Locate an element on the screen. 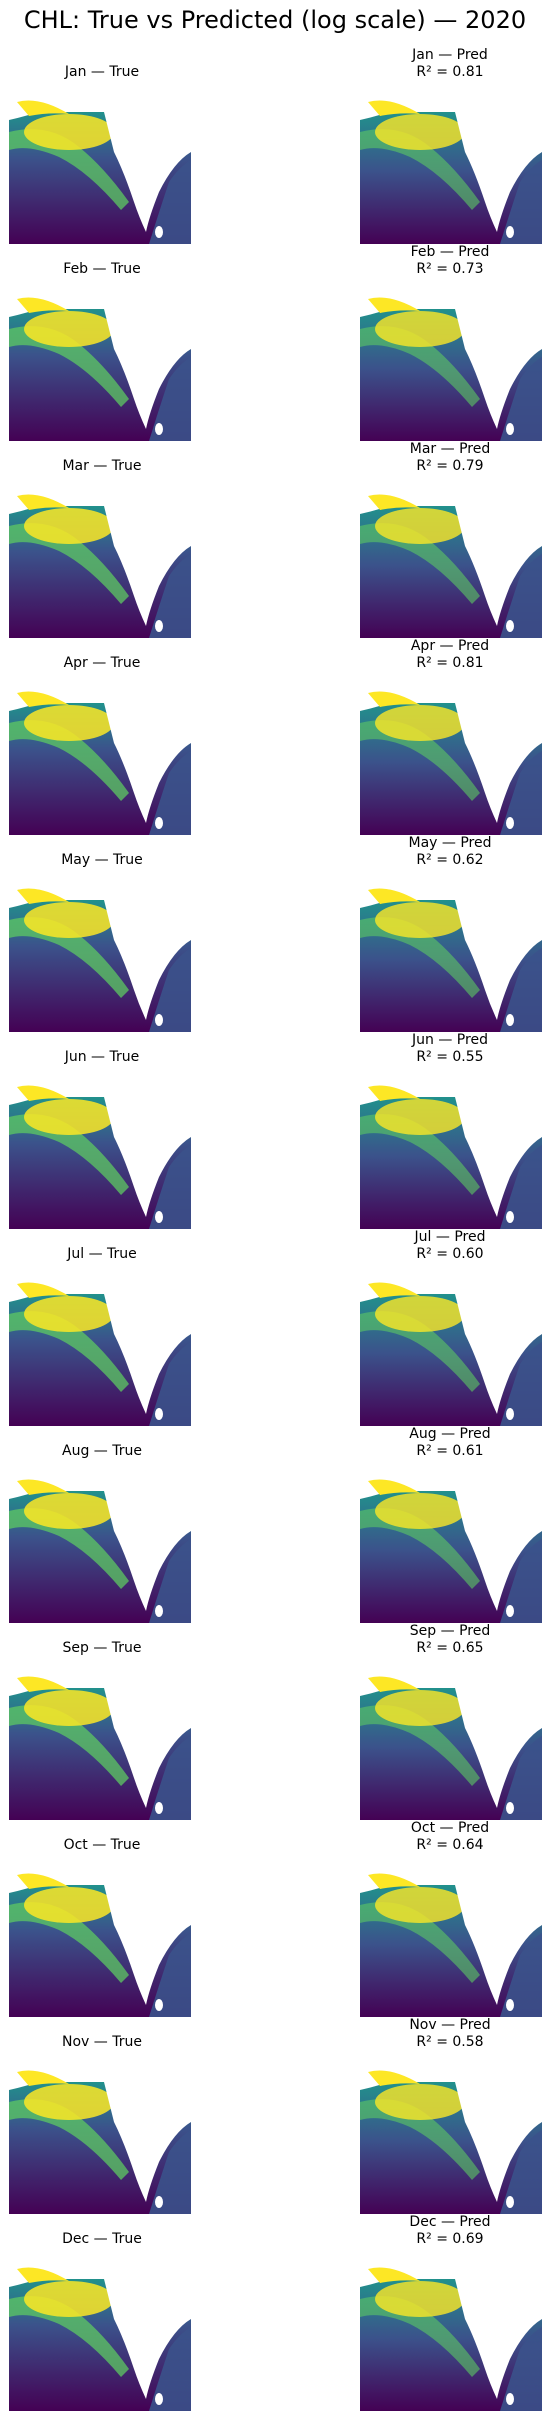 The image size is (550, 2411). pred-panel-title: May — Pred R² = 0.62 is located at coordinates (440, 852).